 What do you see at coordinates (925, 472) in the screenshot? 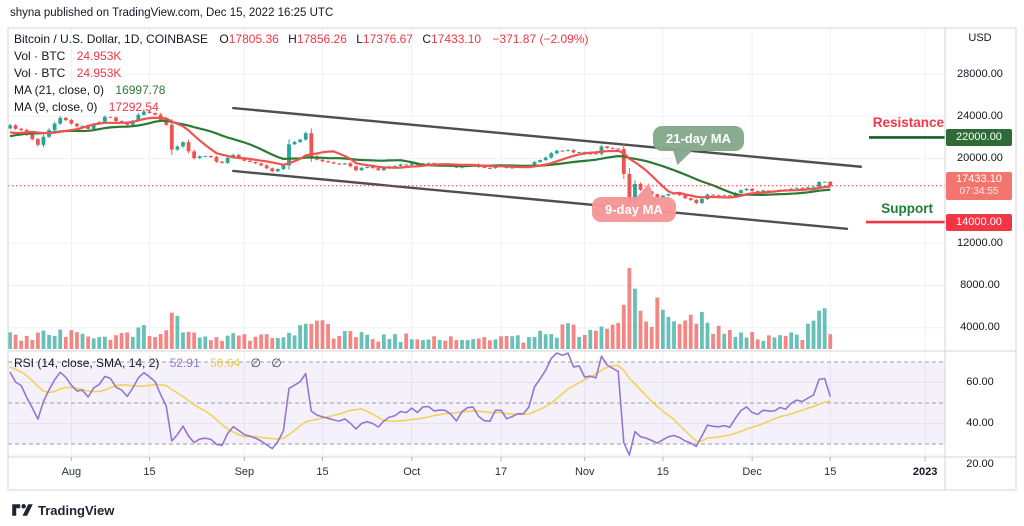
I see `time-tick-label: 2023` at bounding box center [925, 472].